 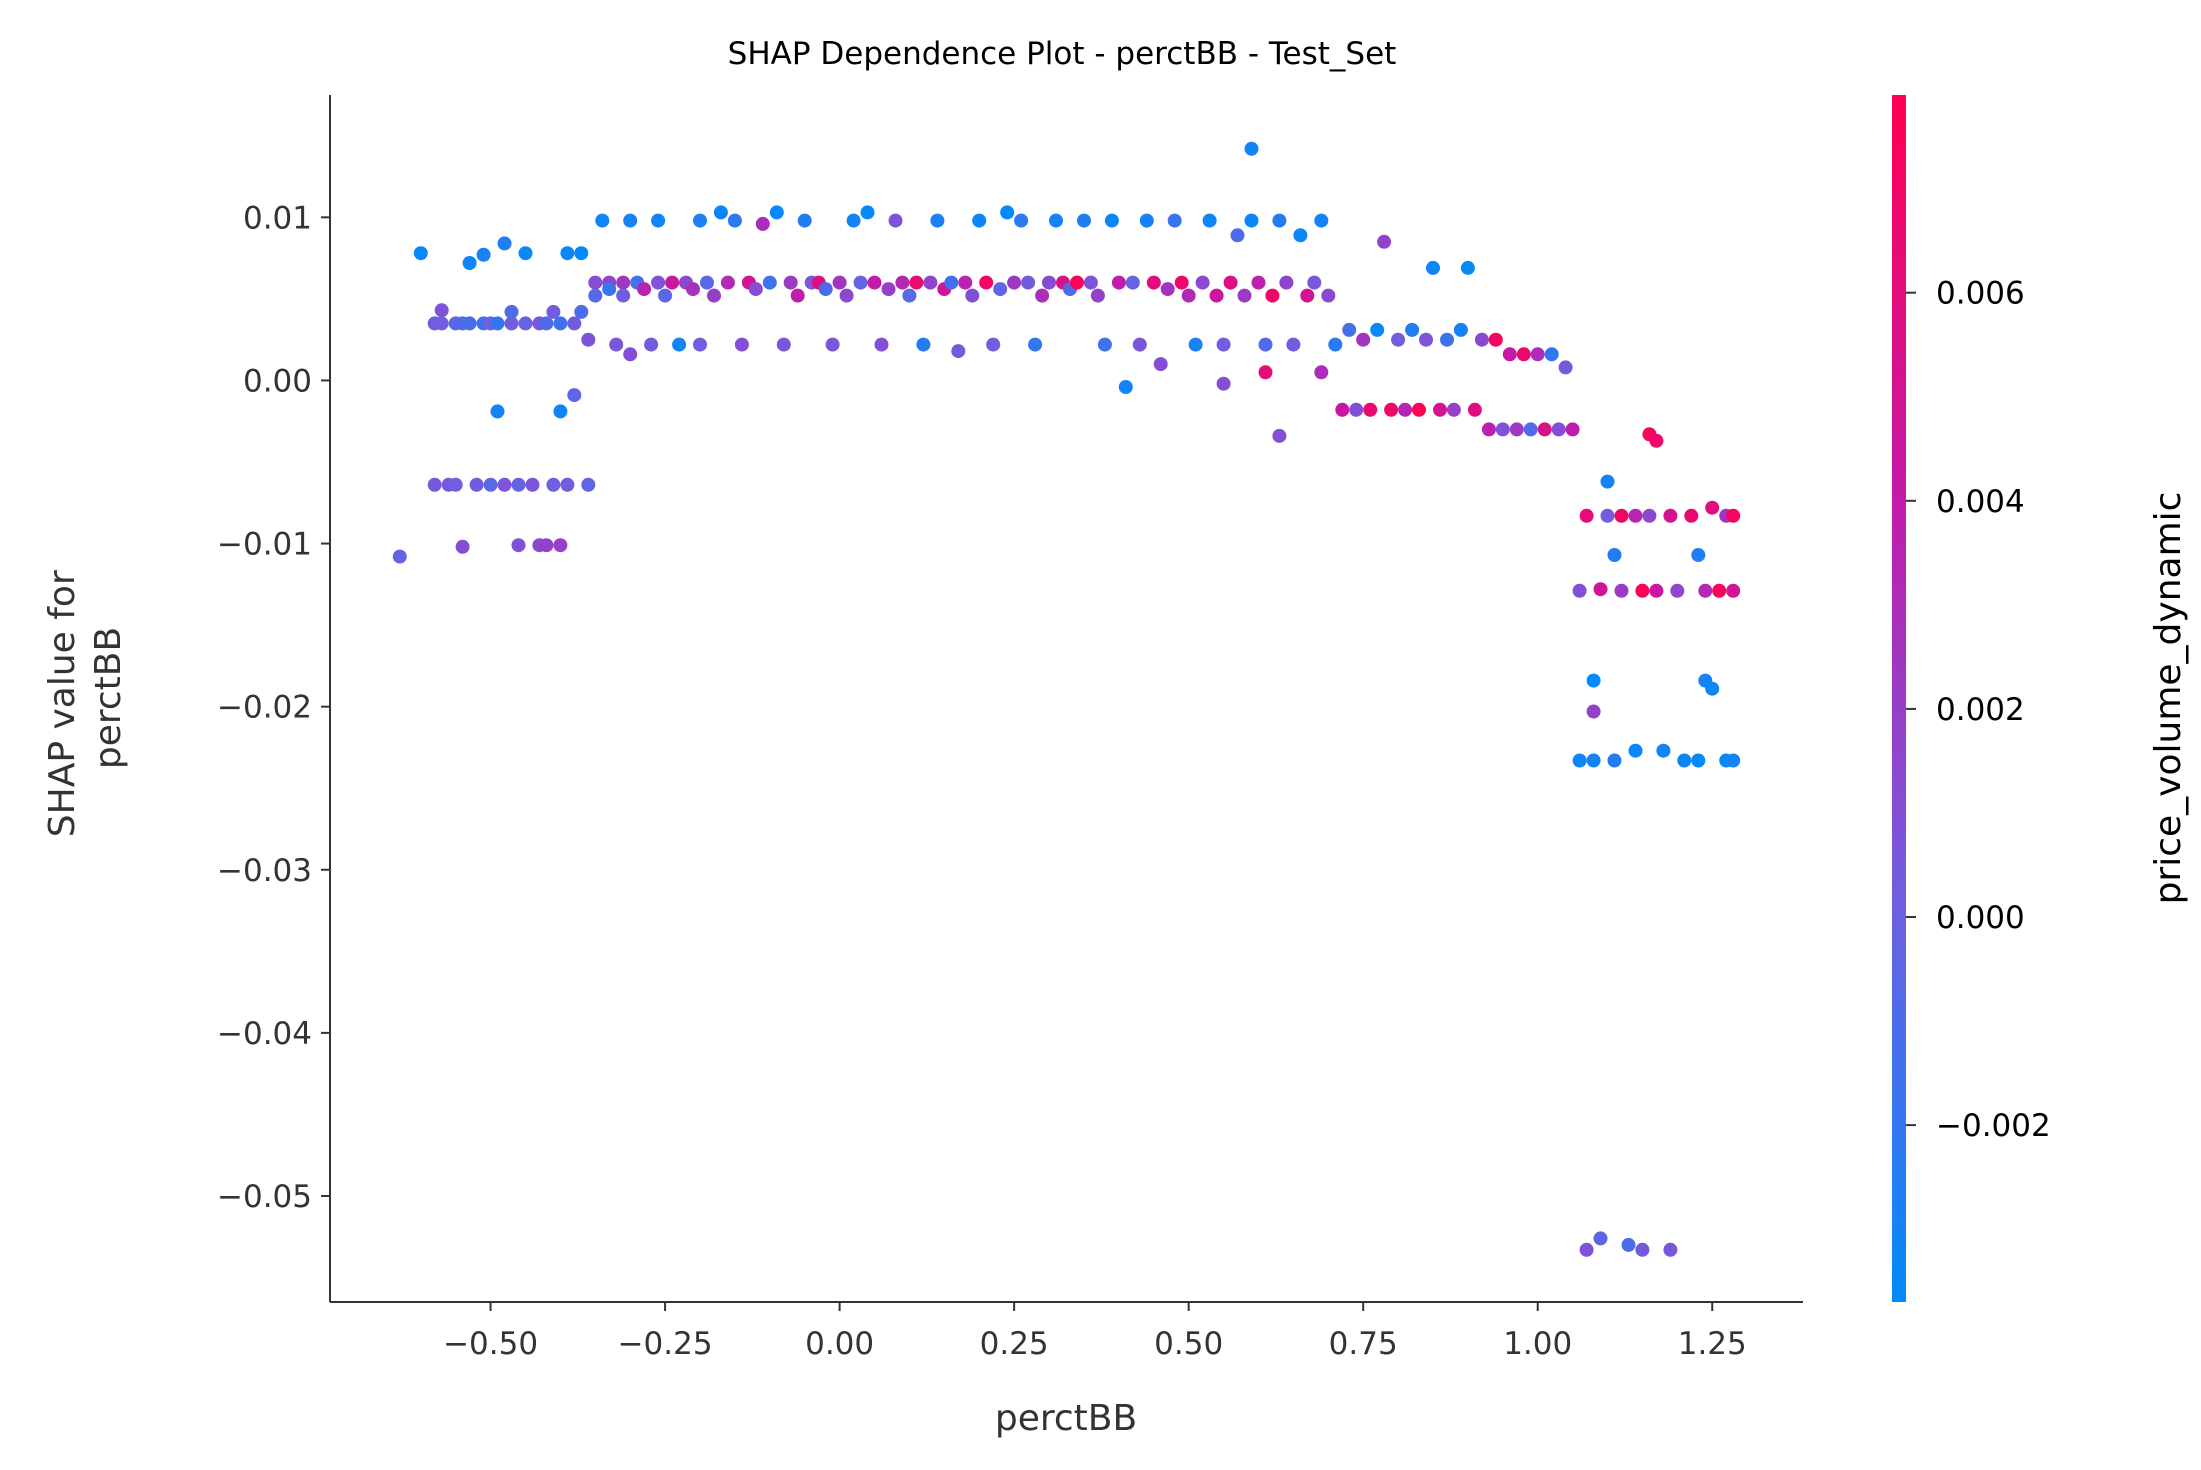 I want to click on y-tick-label: 0.01, so click(x=277, y=218).